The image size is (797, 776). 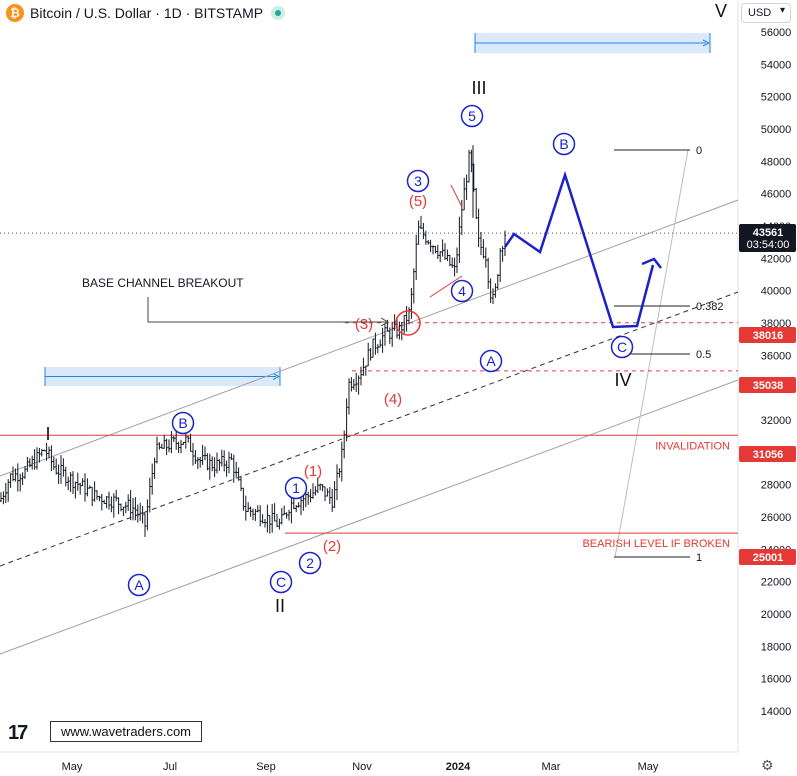 I want to click on wave-circle-label: 1, so click(x=296, y=488).